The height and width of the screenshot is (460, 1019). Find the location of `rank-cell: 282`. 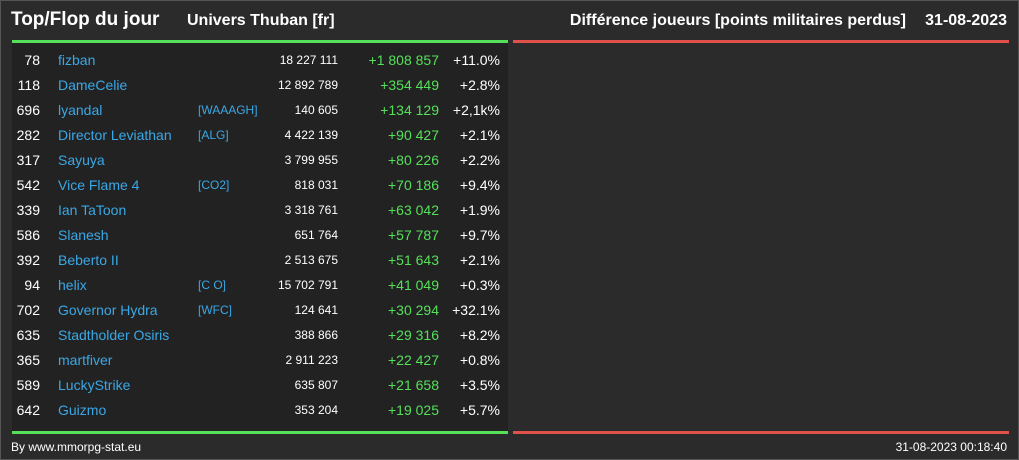

rank-cell: 282 is located at coordinates (28, 135).